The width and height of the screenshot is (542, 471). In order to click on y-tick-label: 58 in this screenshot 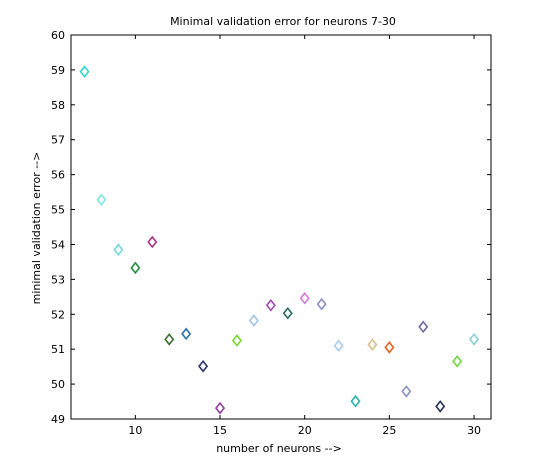, I will do `click(58, 105)`.